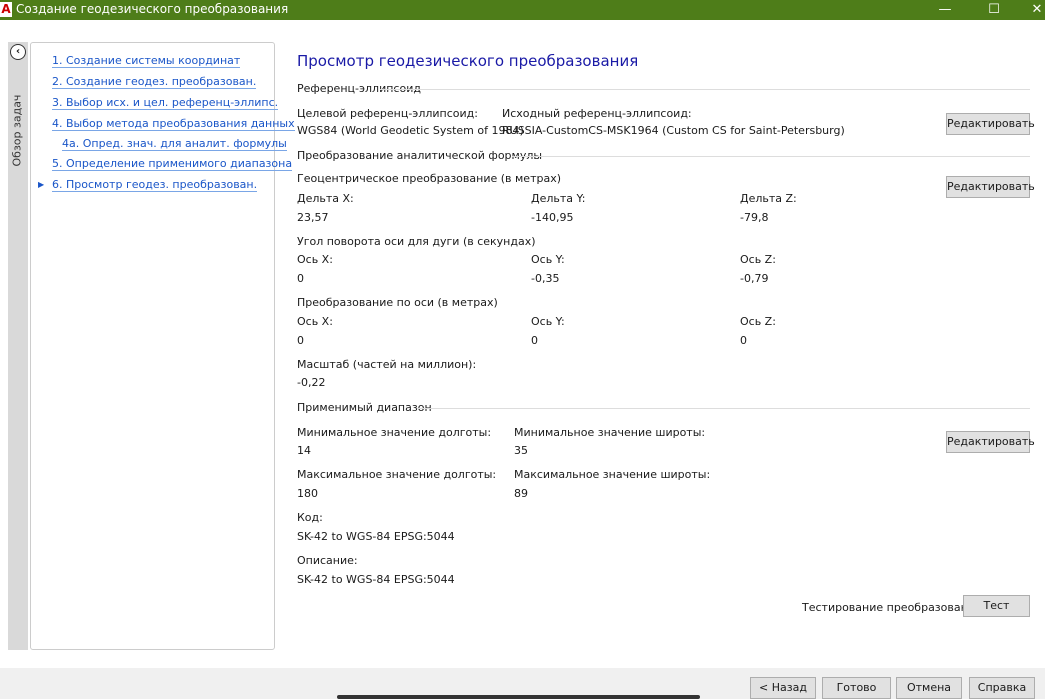 The width and height of the screenshot is (1045, 699). Describe the element at coordinates (307, 493) in the screenshot. I see `max-lon-value: 180` at that location.